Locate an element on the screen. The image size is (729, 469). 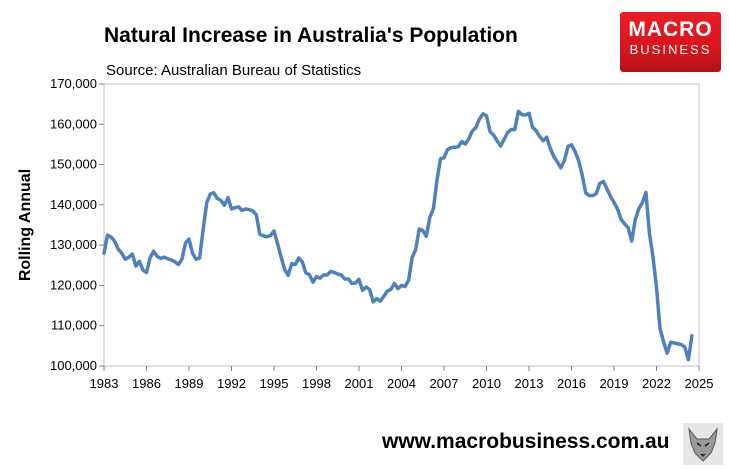
x-tick-label: 2001 is located at coordinates (359, 383).